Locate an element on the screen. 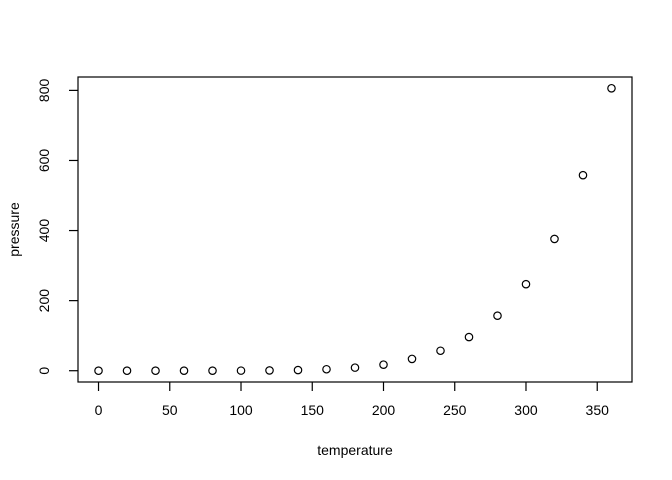 The image size is (672, 480). x-tick-label: 300 is located at coordinates (526, 410).